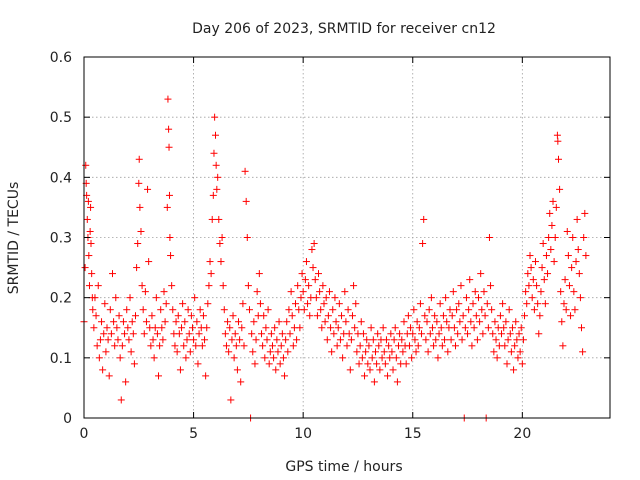  Describe the element at coordinates (61, 58) in the screenshot. I see `y-tick-label: 0.6` at that location.